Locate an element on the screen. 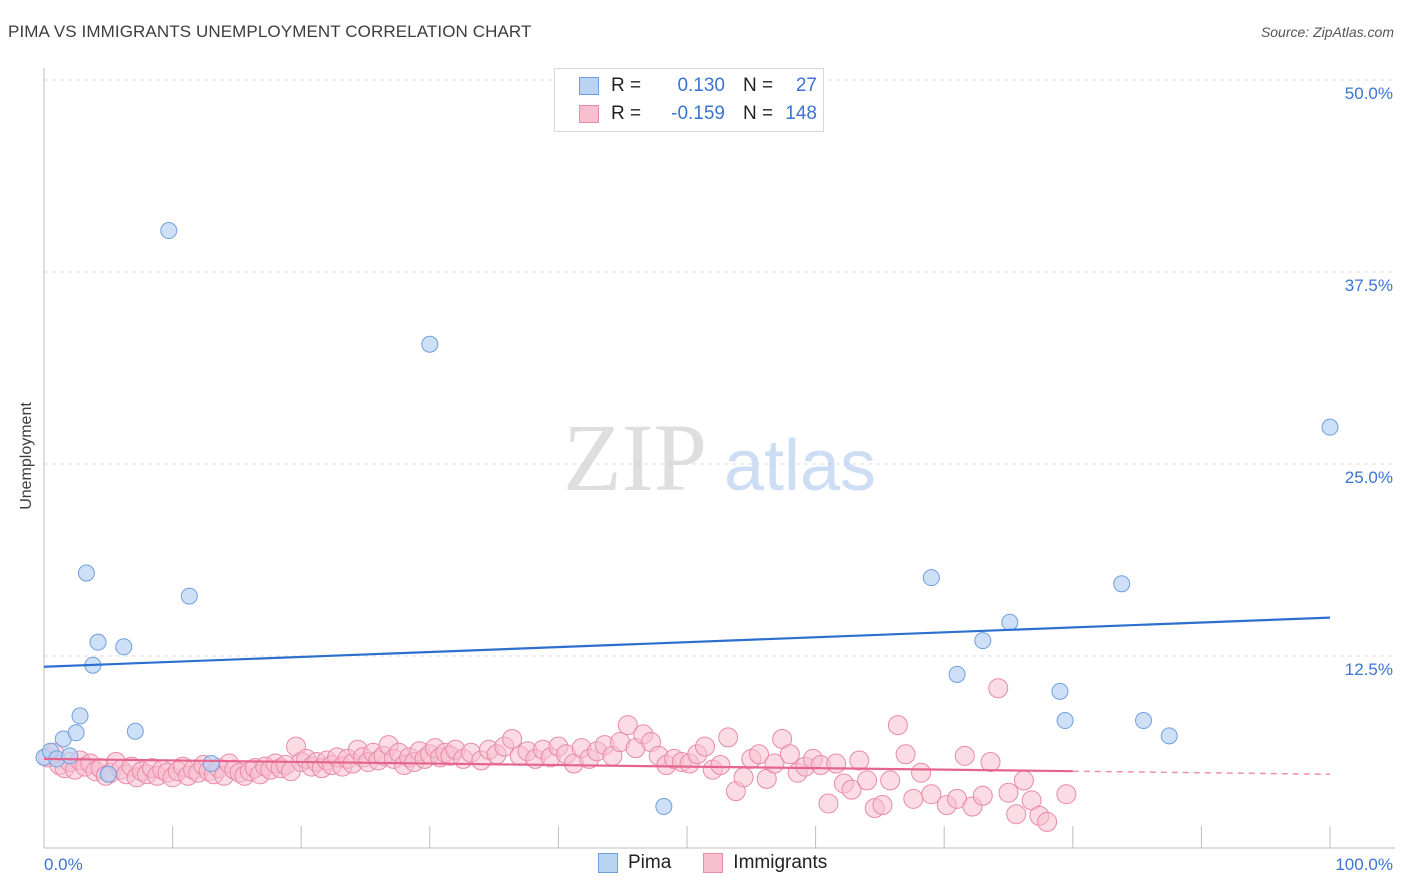  immigrants-trend-line is located at coordinates (558, 765).